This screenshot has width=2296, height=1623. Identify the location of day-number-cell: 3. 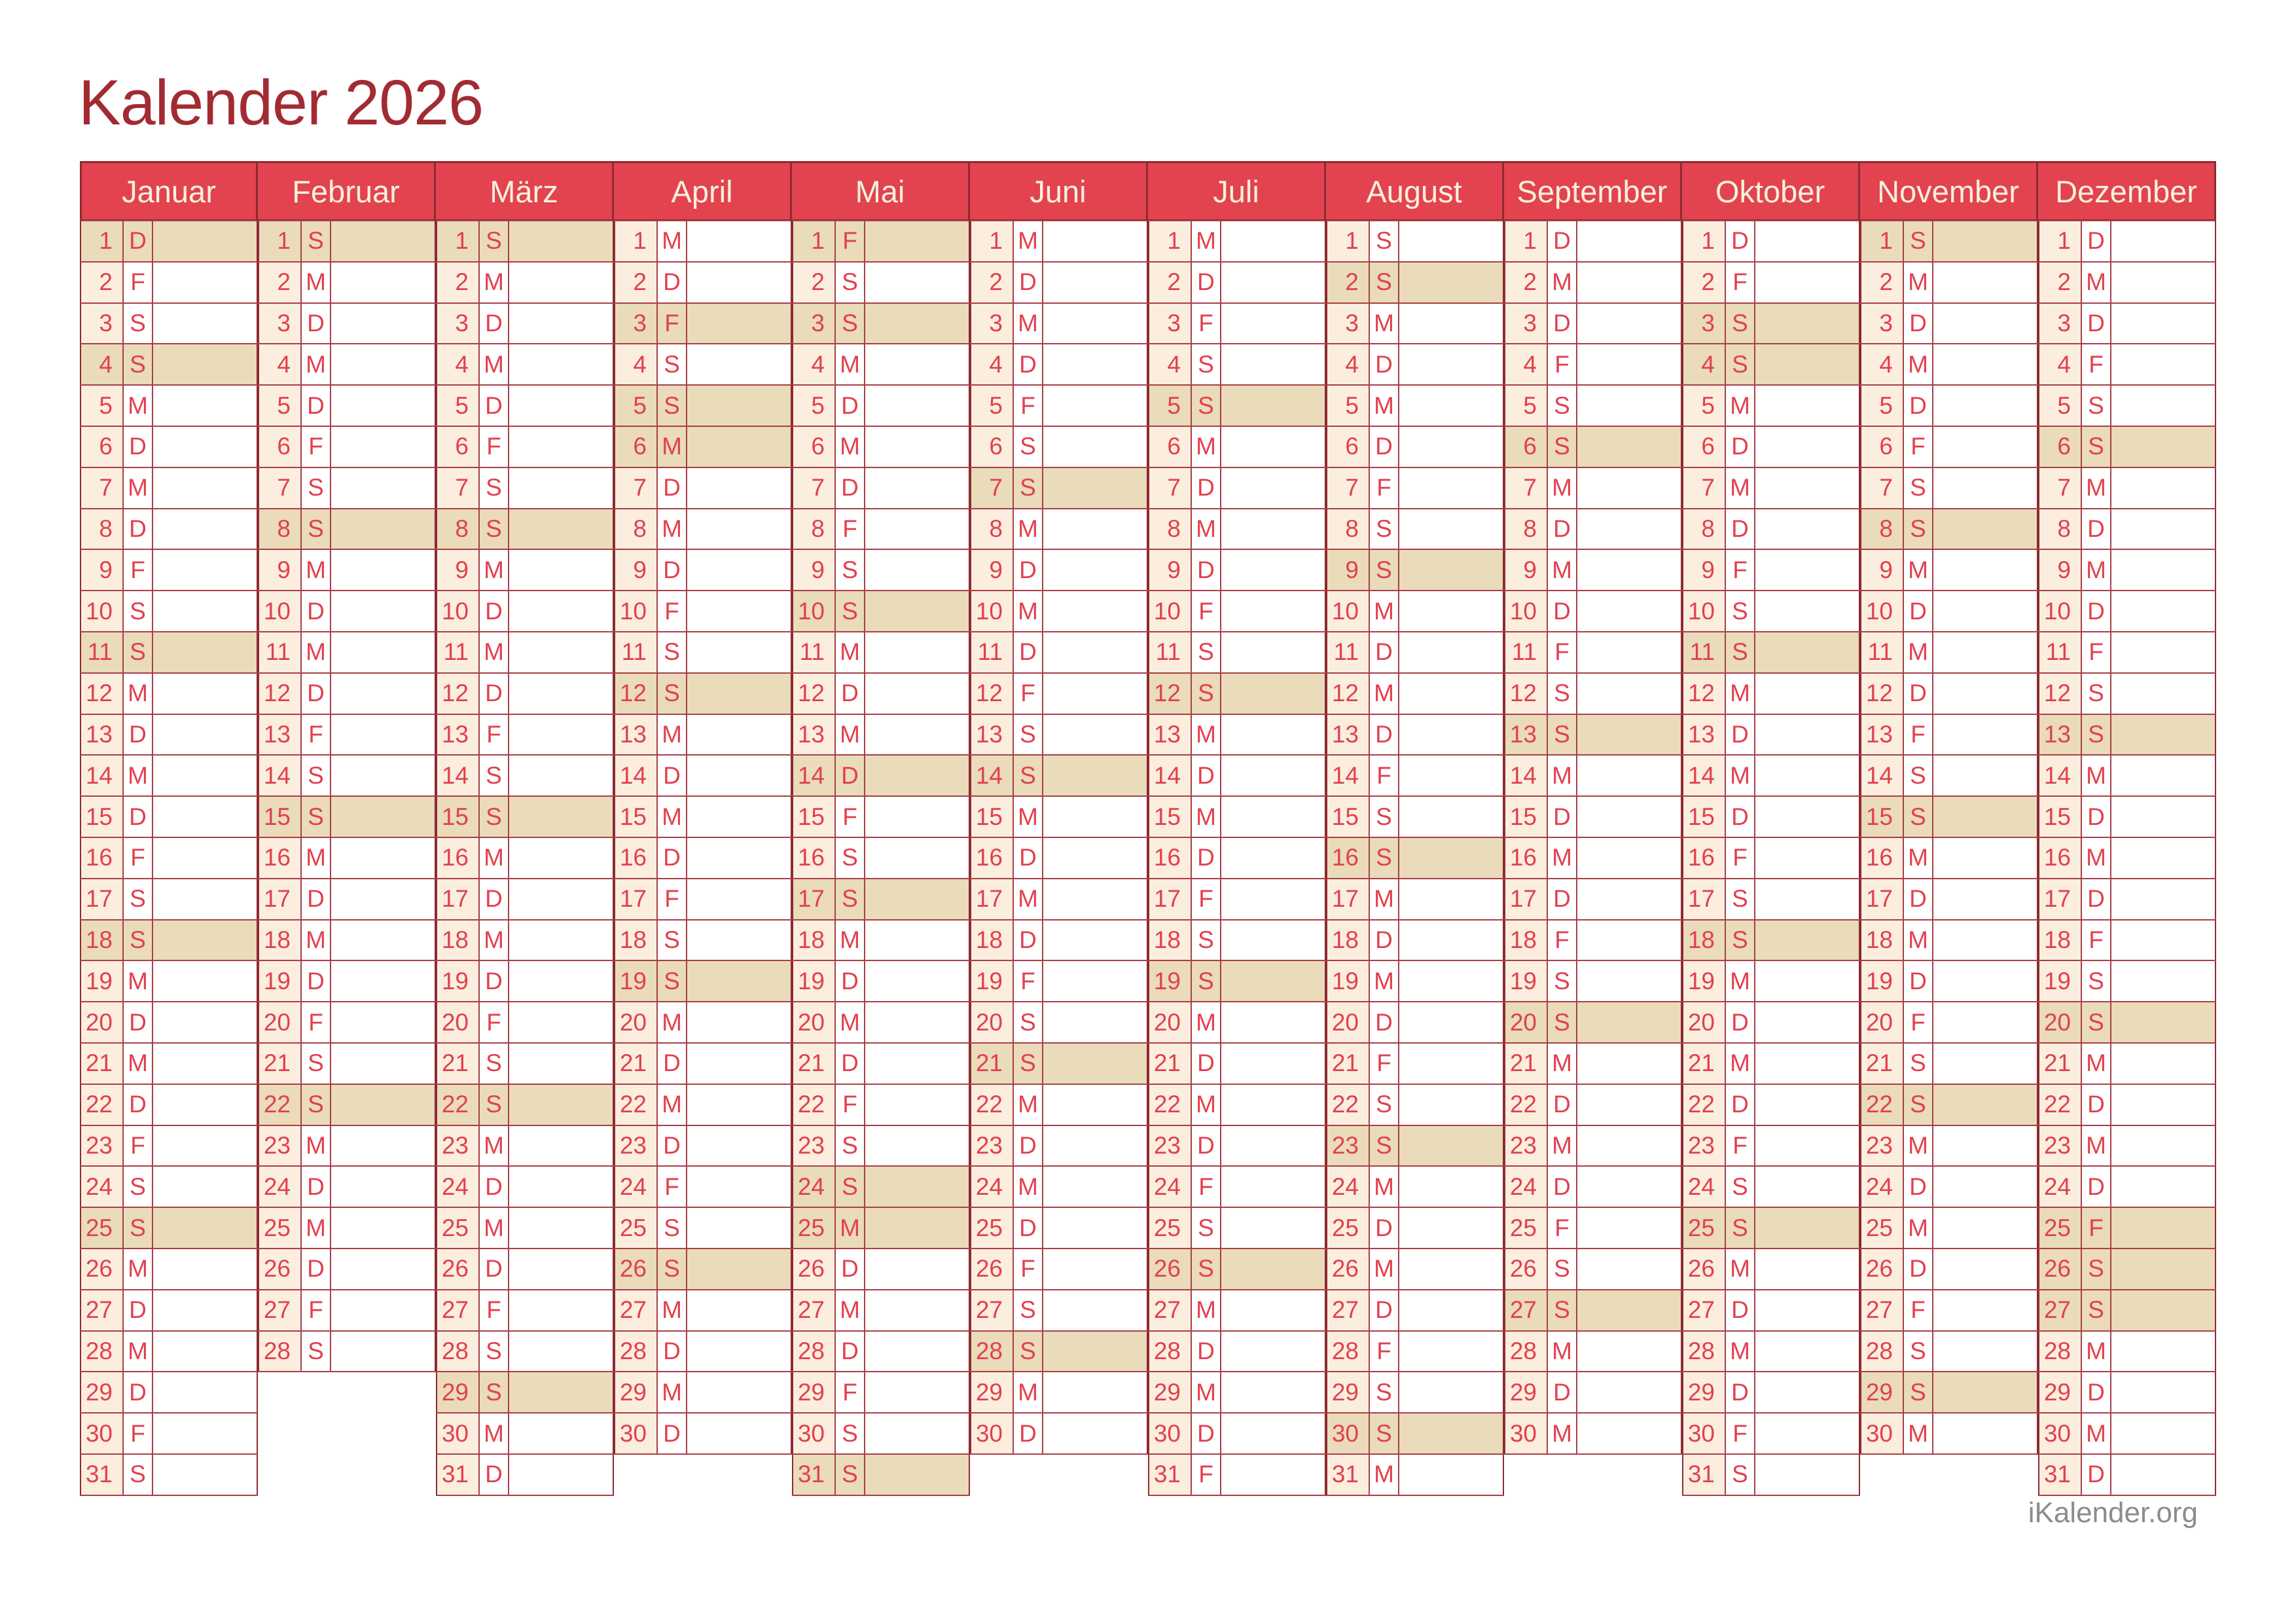
(458, 323).